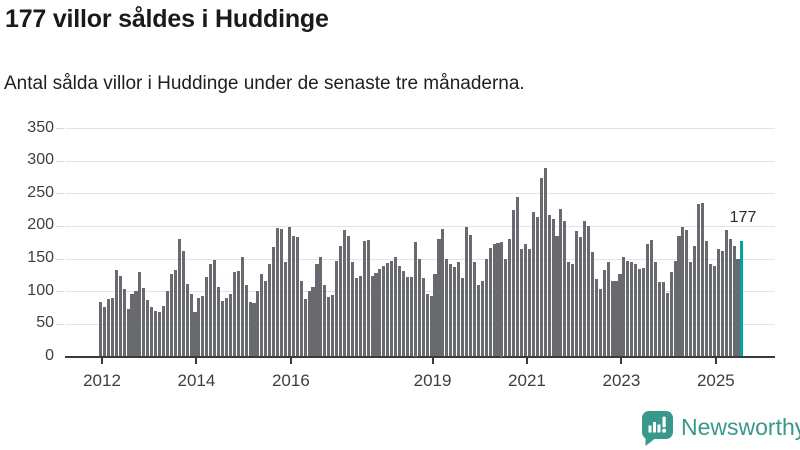 The width and height of the screenshot is (800, 450). I want to click on x-axis-line, so click(420, 357).